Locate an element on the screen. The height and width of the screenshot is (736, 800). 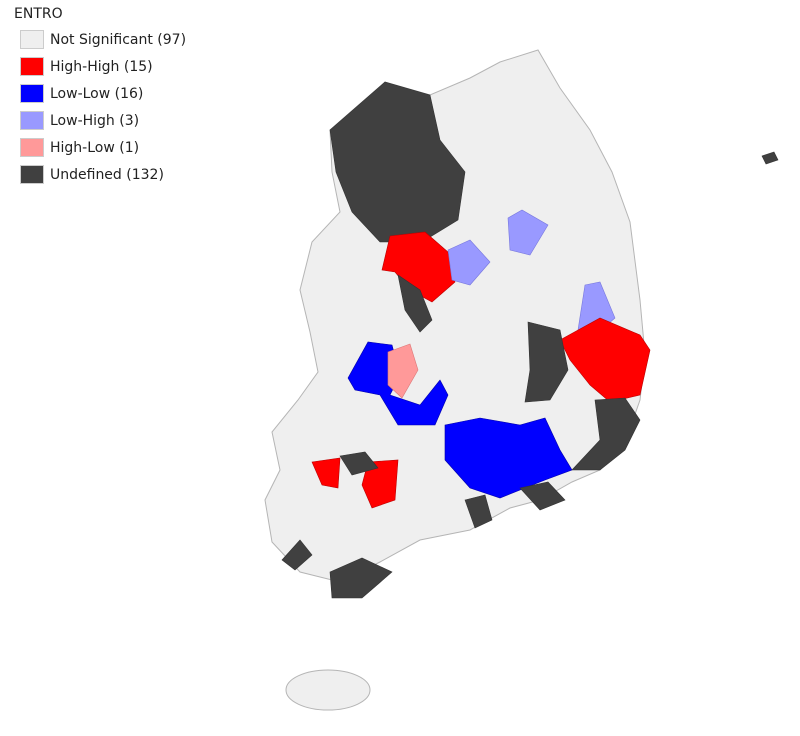
legend-label: Low-High (3) is located at coordinates (95, 120).